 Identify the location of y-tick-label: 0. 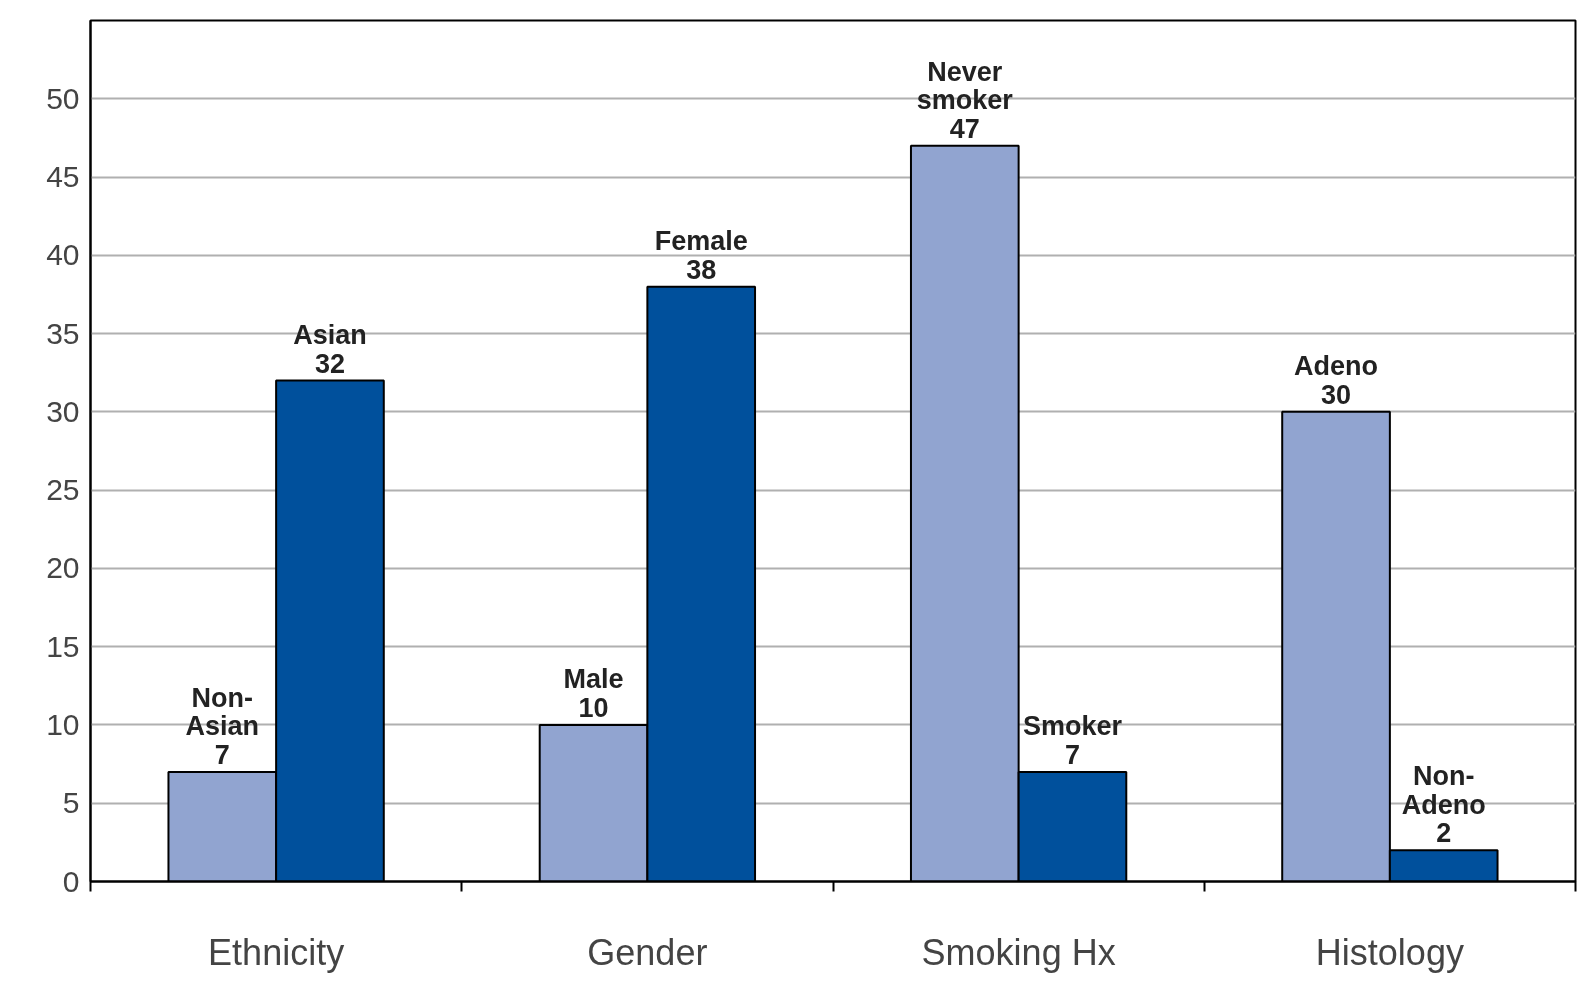
(71, 881).